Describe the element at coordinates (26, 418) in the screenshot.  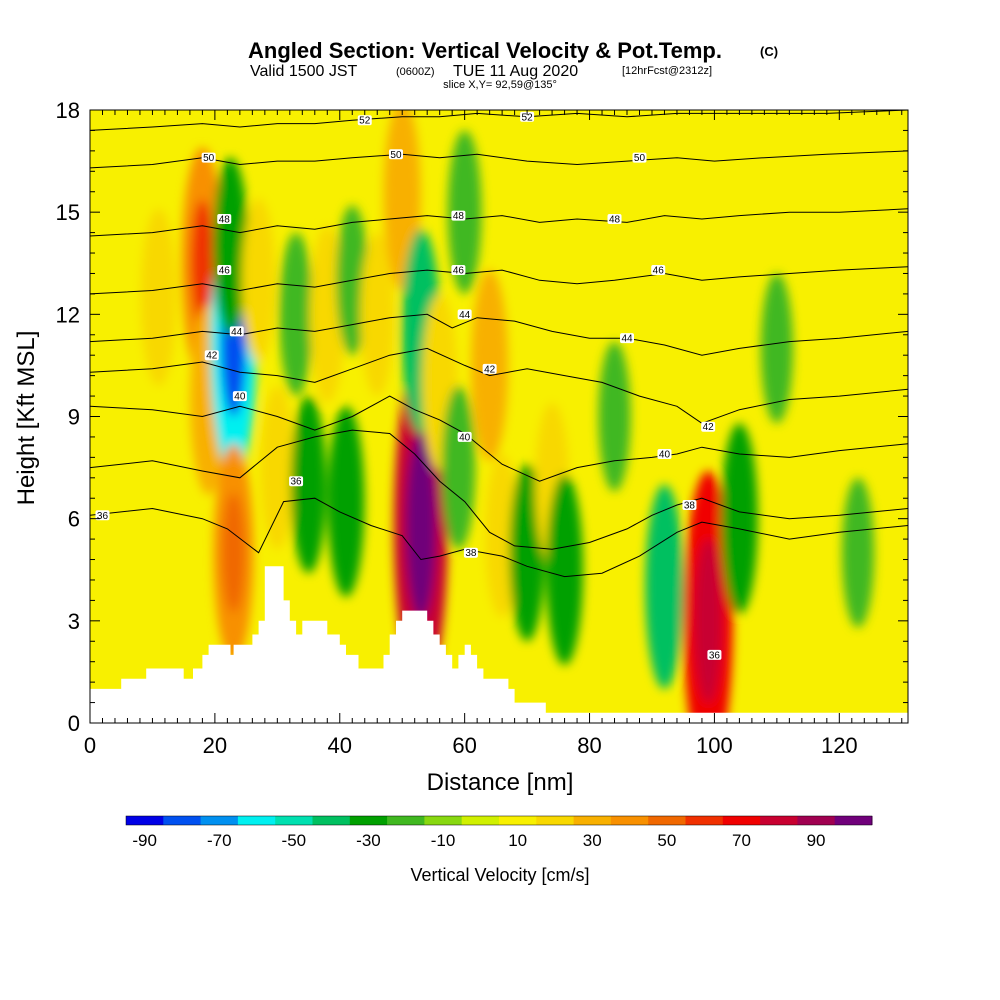
I see `y-axis-label: Height [Kft MSL]` at that location.